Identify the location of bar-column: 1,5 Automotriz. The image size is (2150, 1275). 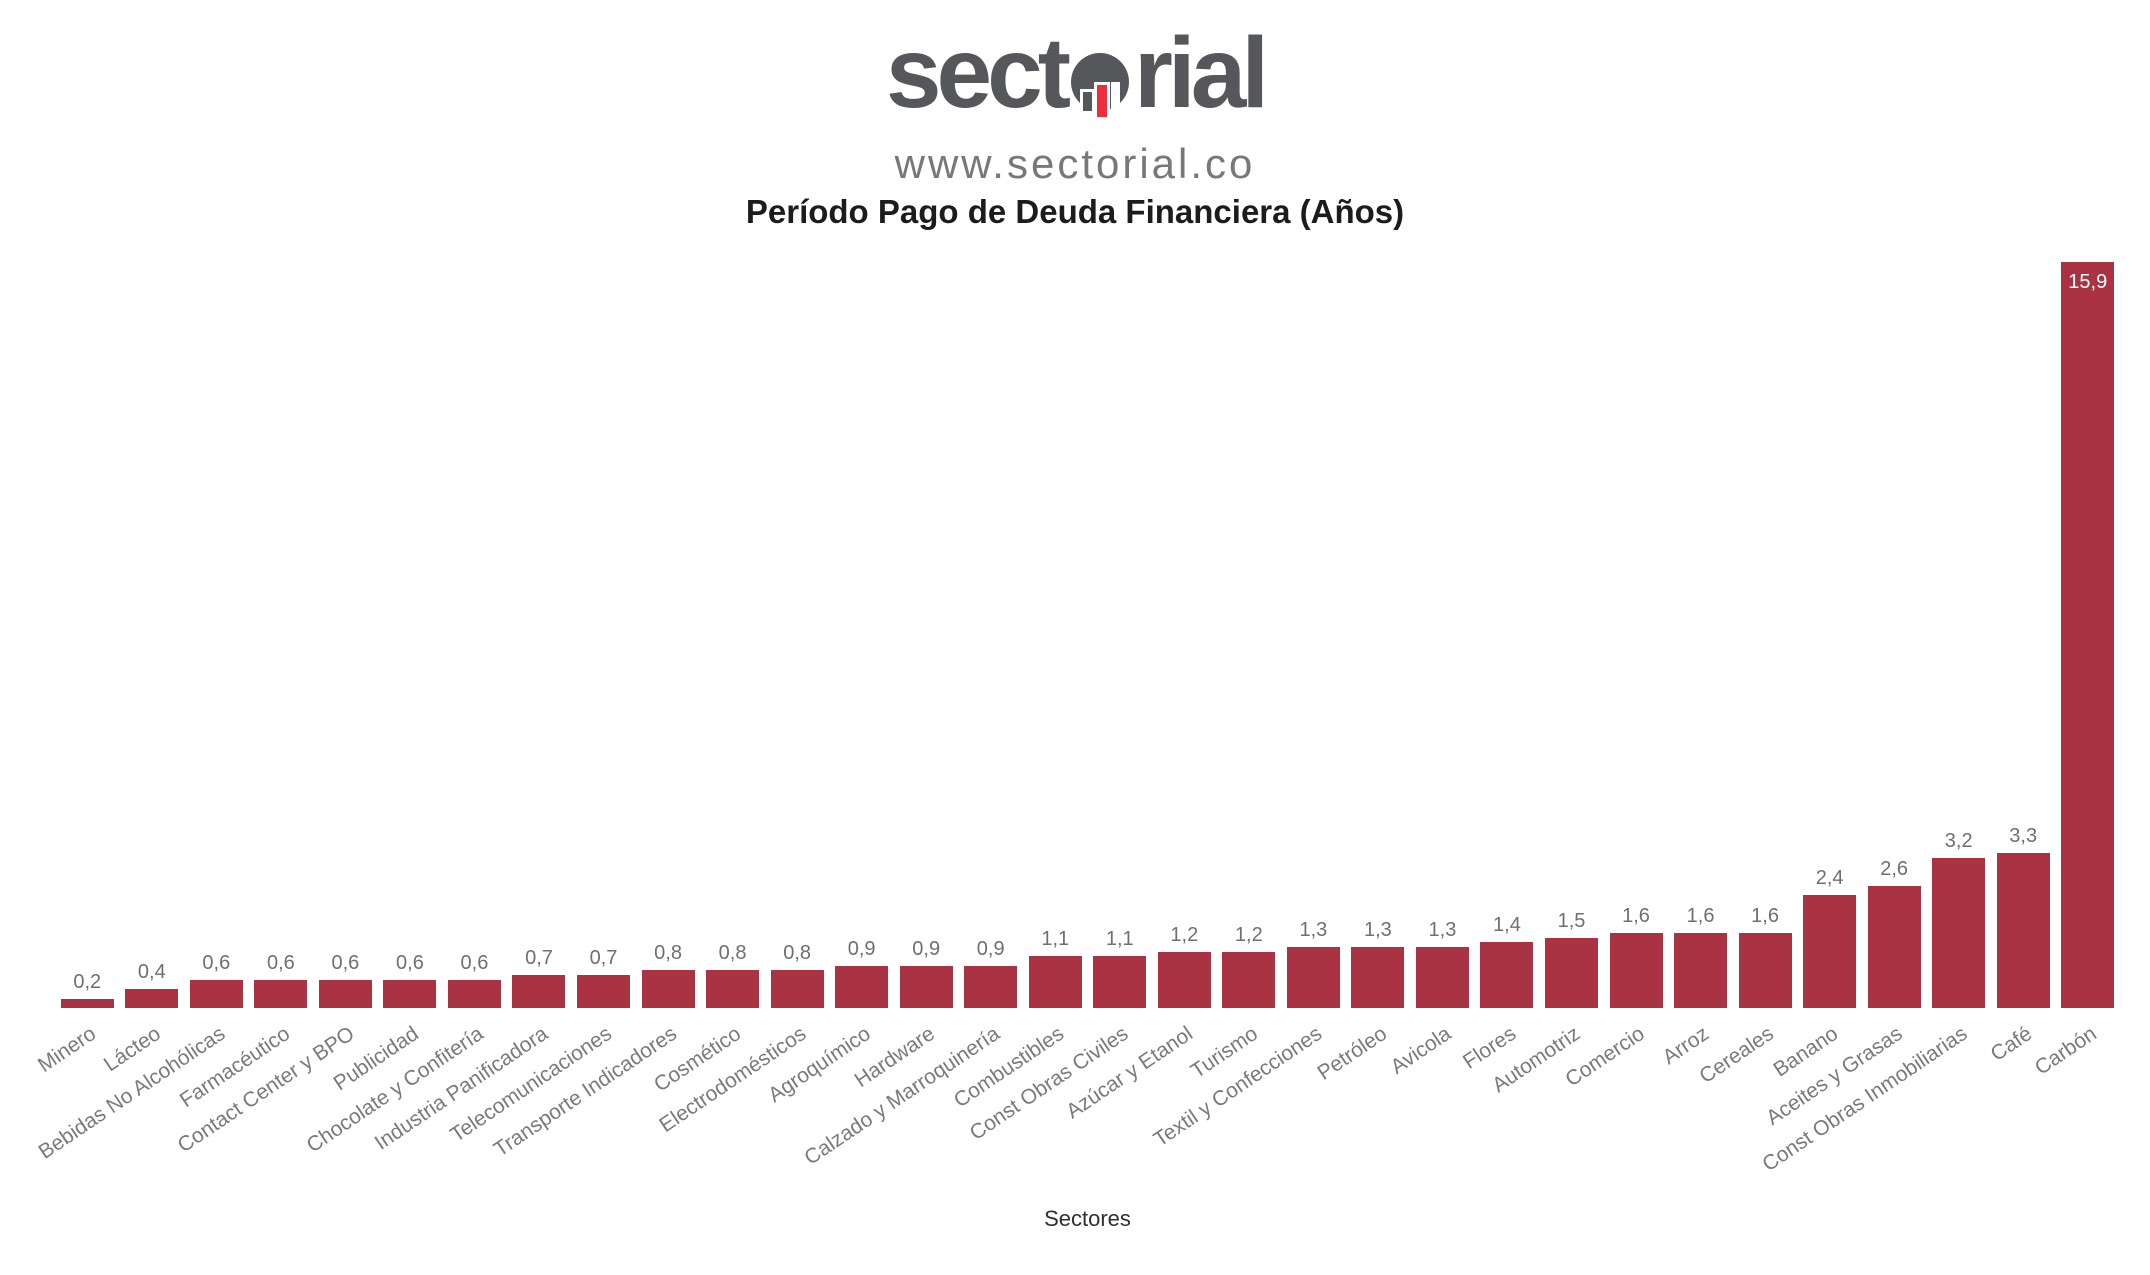
(1546, 656).